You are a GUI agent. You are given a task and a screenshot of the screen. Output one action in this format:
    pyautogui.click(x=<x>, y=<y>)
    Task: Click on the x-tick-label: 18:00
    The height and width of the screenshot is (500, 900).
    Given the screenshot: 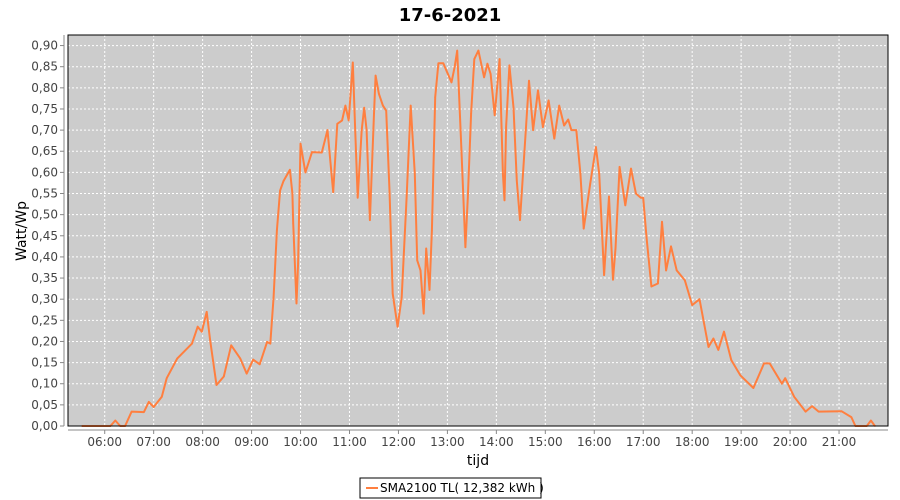 What is the action you would take?
    pyautogui.click(x=692, y=442)
    